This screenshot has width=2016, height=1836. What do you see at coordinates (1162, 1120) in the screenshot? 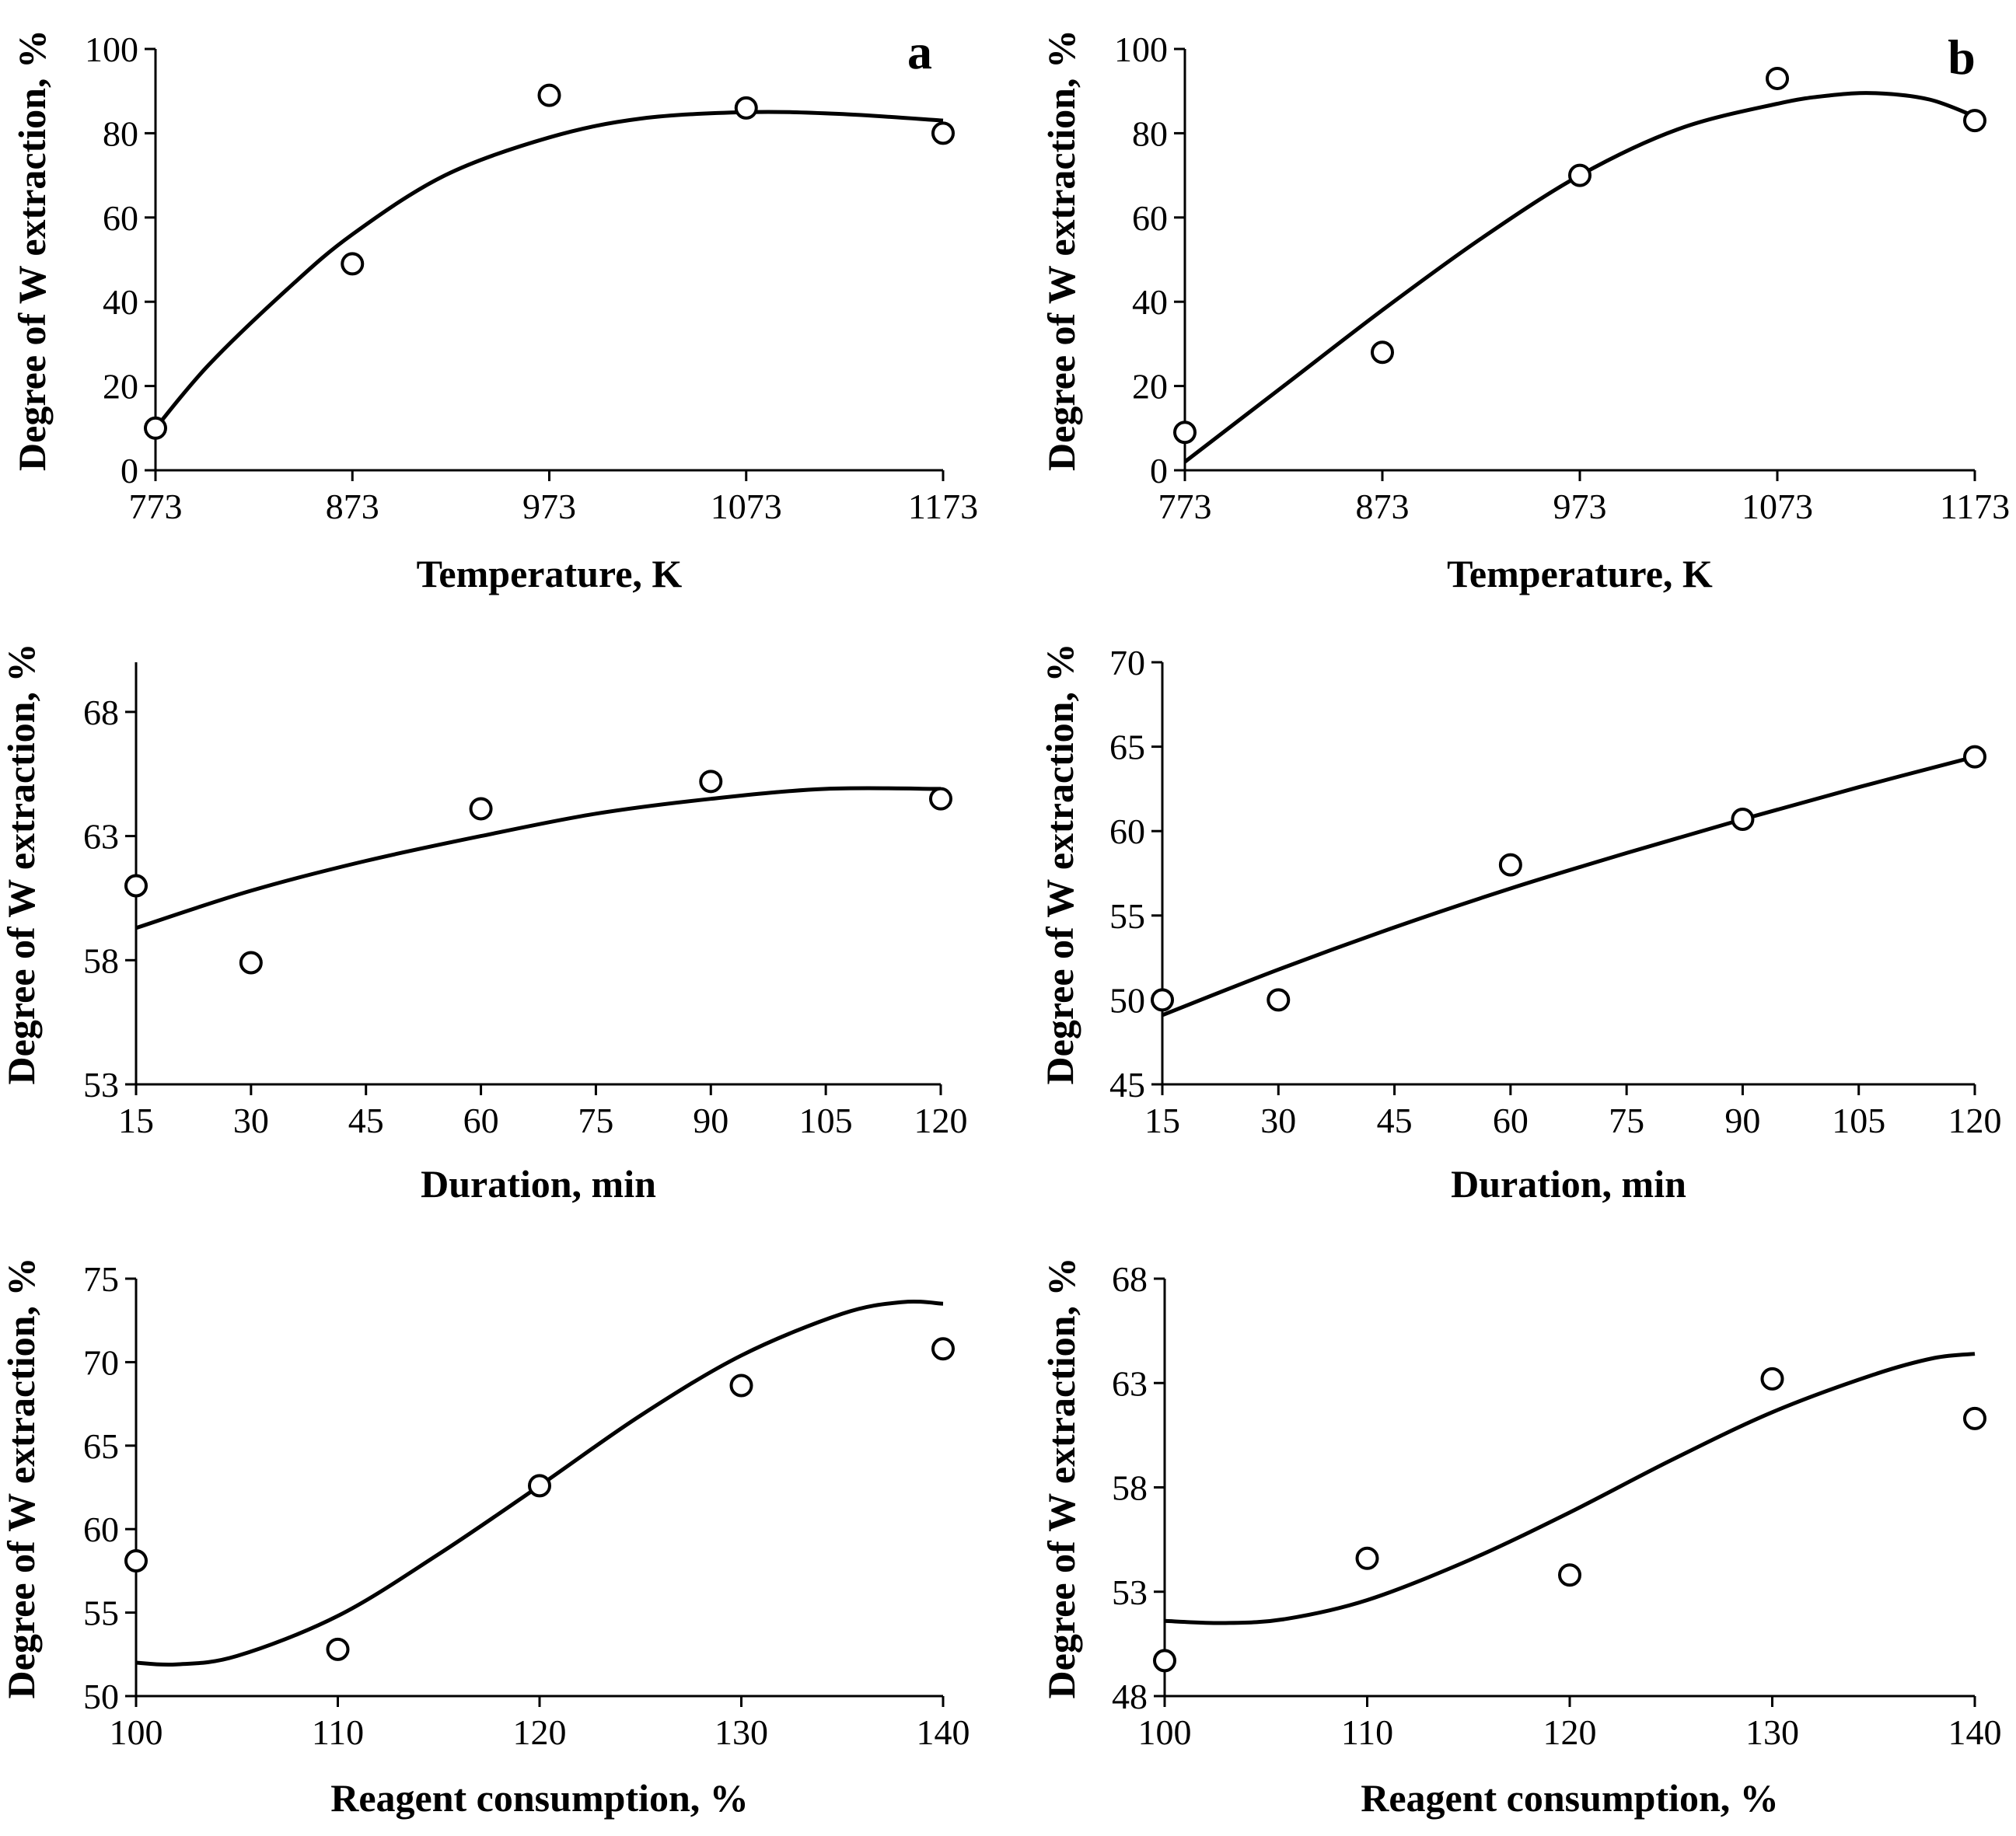
I see `x-tick-label: 15` at bounding box center [1162, 1120].